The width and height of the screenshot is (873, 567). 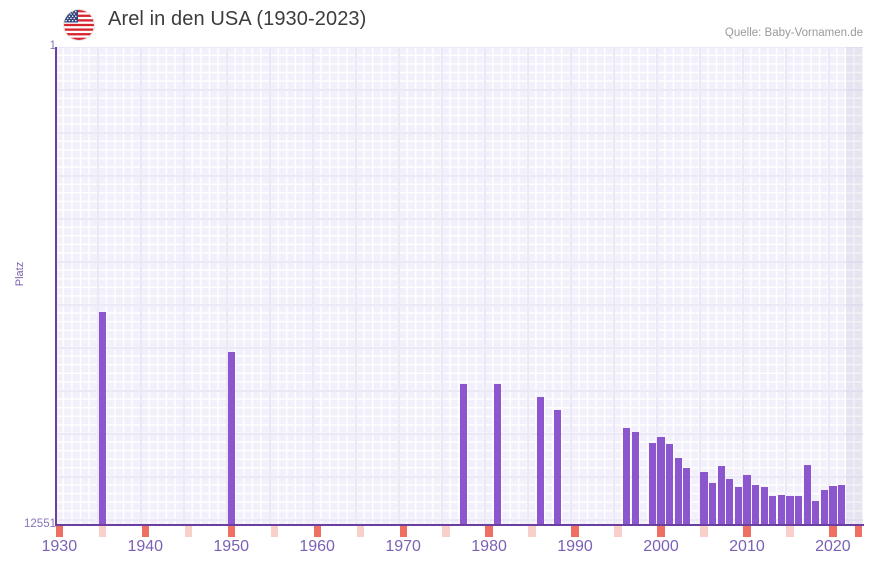 I want to click on y-axis-tick-top: 1, so click(x=52, y=46).